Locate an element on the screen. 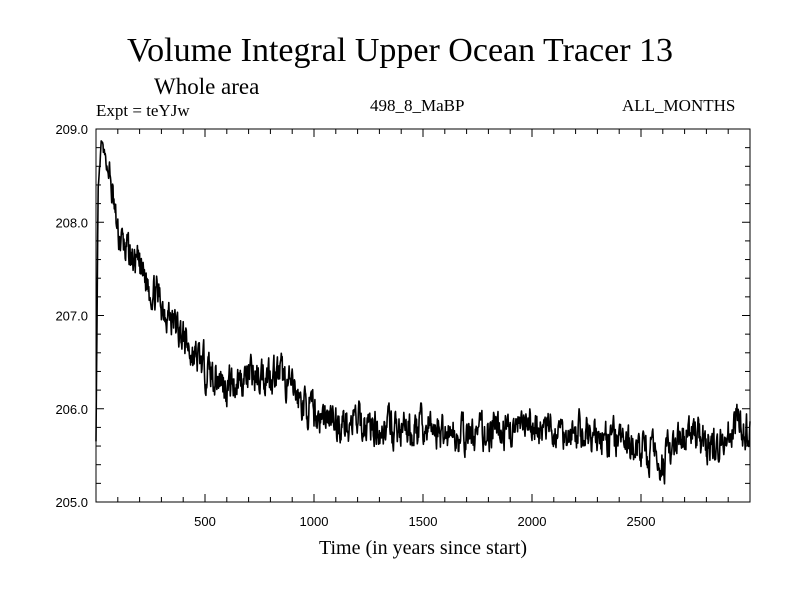 The image size is (800, 600). x-tick-label: 1500 is located at coordinates (423, 521).